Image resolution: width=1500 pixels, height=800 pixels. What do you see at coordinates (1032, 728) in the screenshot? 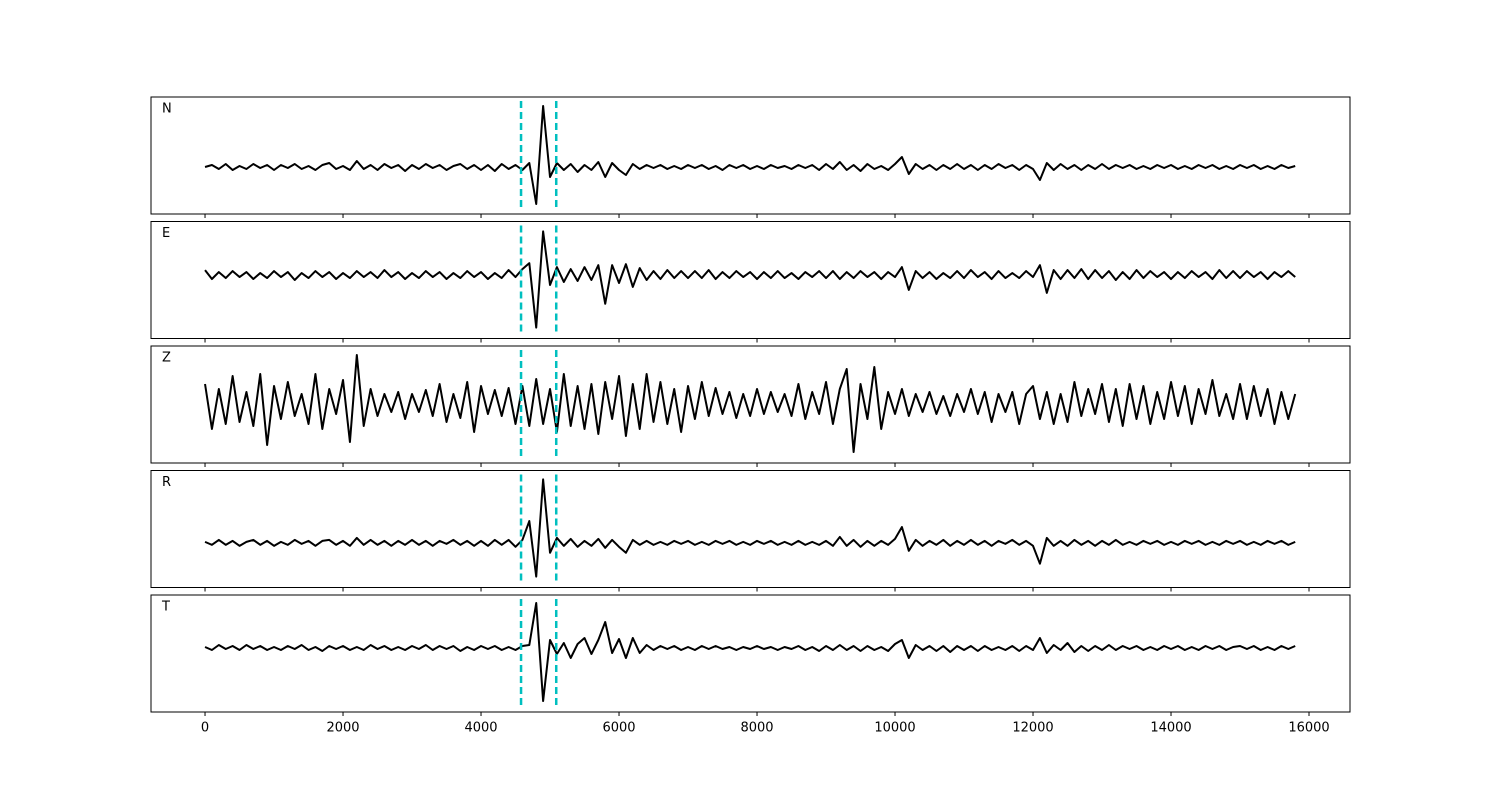
I see `x-tick-label: 12000` at bounding box center [1032, 728].